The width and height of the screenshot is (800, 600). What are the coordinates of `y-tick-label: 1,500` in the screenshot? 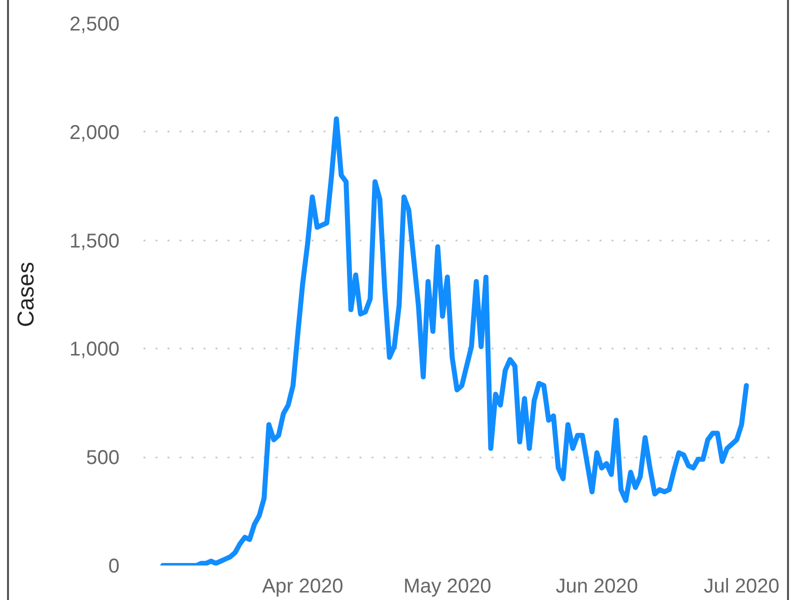 It's located at (94, 241).